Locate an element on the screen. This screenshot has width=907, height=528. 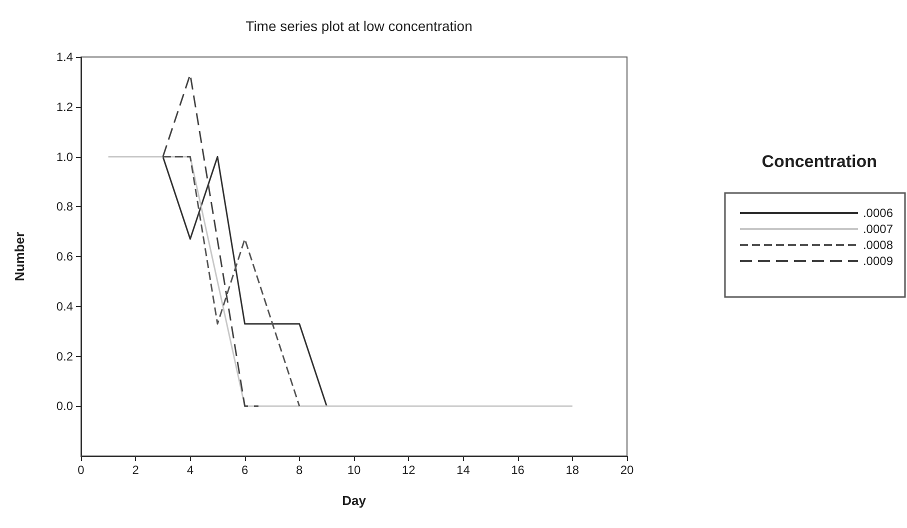
legend-title: Concentration is located at coordinates (820, 161).